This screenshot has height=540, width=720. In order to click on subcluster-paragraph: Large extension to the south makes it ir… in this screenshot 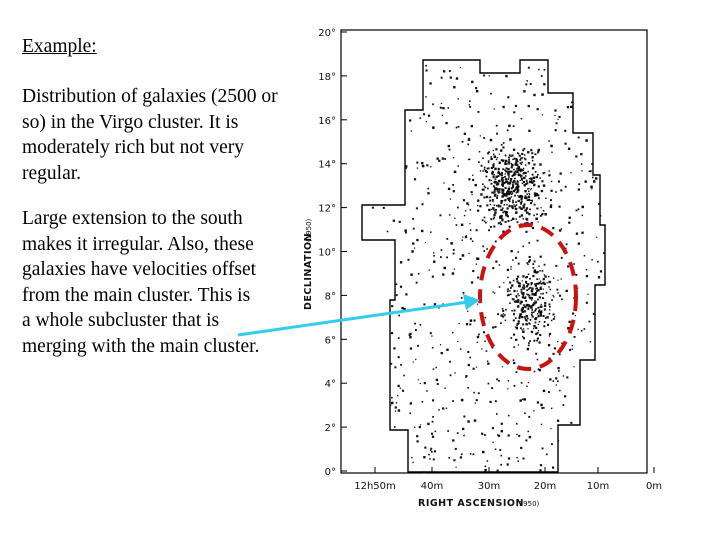, I will do `click(141, 282)`.